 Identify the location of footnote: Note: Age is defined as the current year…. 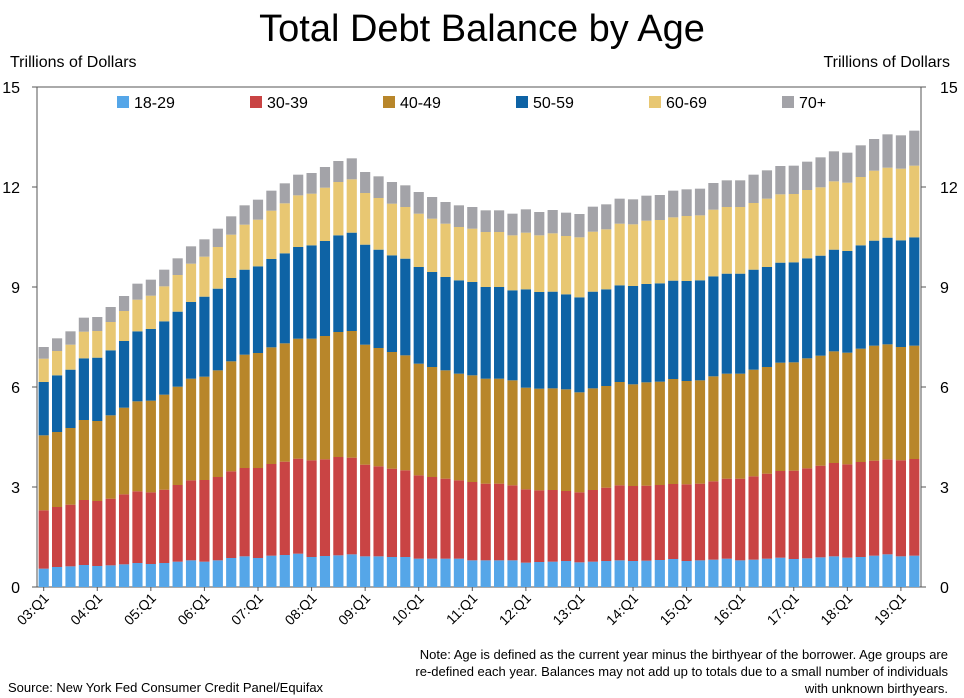
(681, 671).